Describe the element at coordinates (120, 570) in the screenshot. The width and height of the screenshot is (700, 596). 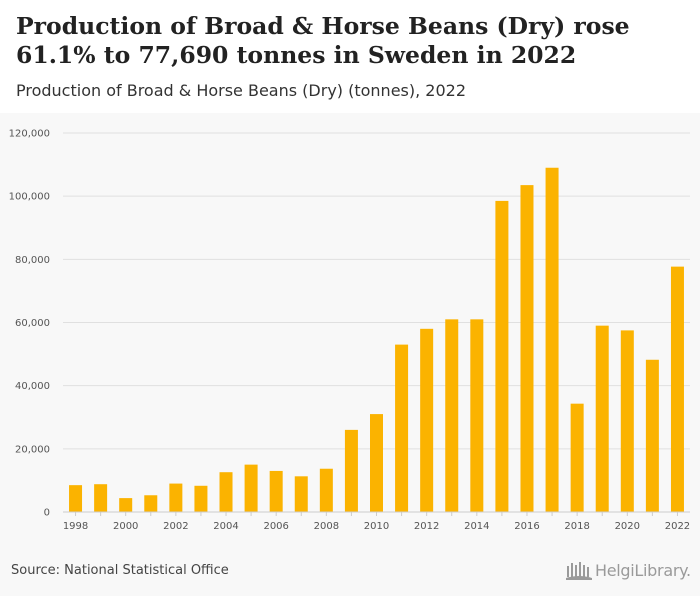
I see `source-note: Source: National Statistical Office` at that location.